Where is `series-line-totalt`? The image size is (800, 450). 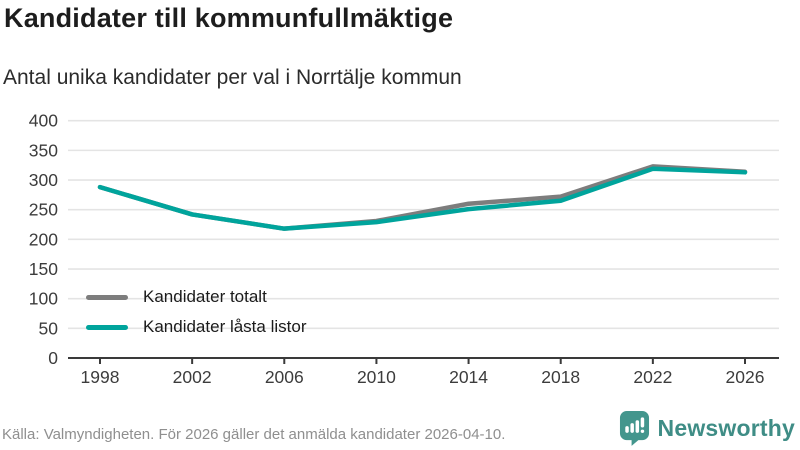
series-line-totalt is located at coordinates (422, 197).